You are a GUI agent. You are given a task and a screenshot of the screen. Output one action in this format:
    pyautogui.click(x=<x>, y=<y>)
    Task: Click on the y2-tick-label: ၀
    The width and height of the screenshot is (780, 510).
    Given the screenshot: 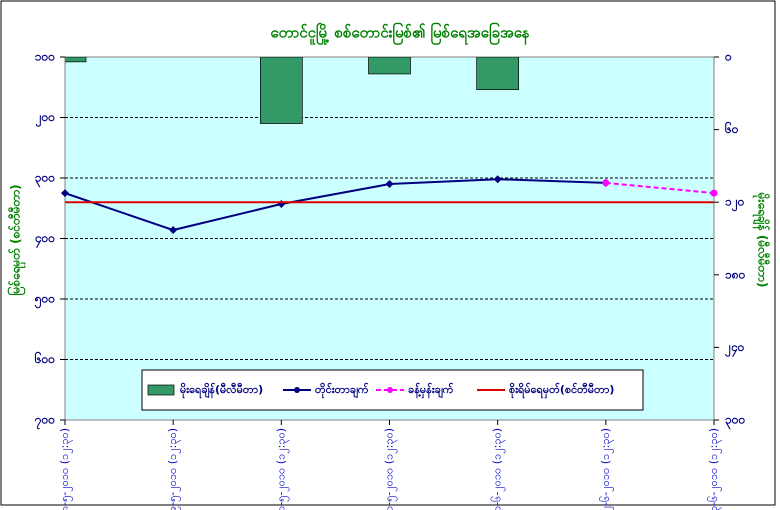 What is the action you would take?
    pyautogui.click(x=728, y=57)
    